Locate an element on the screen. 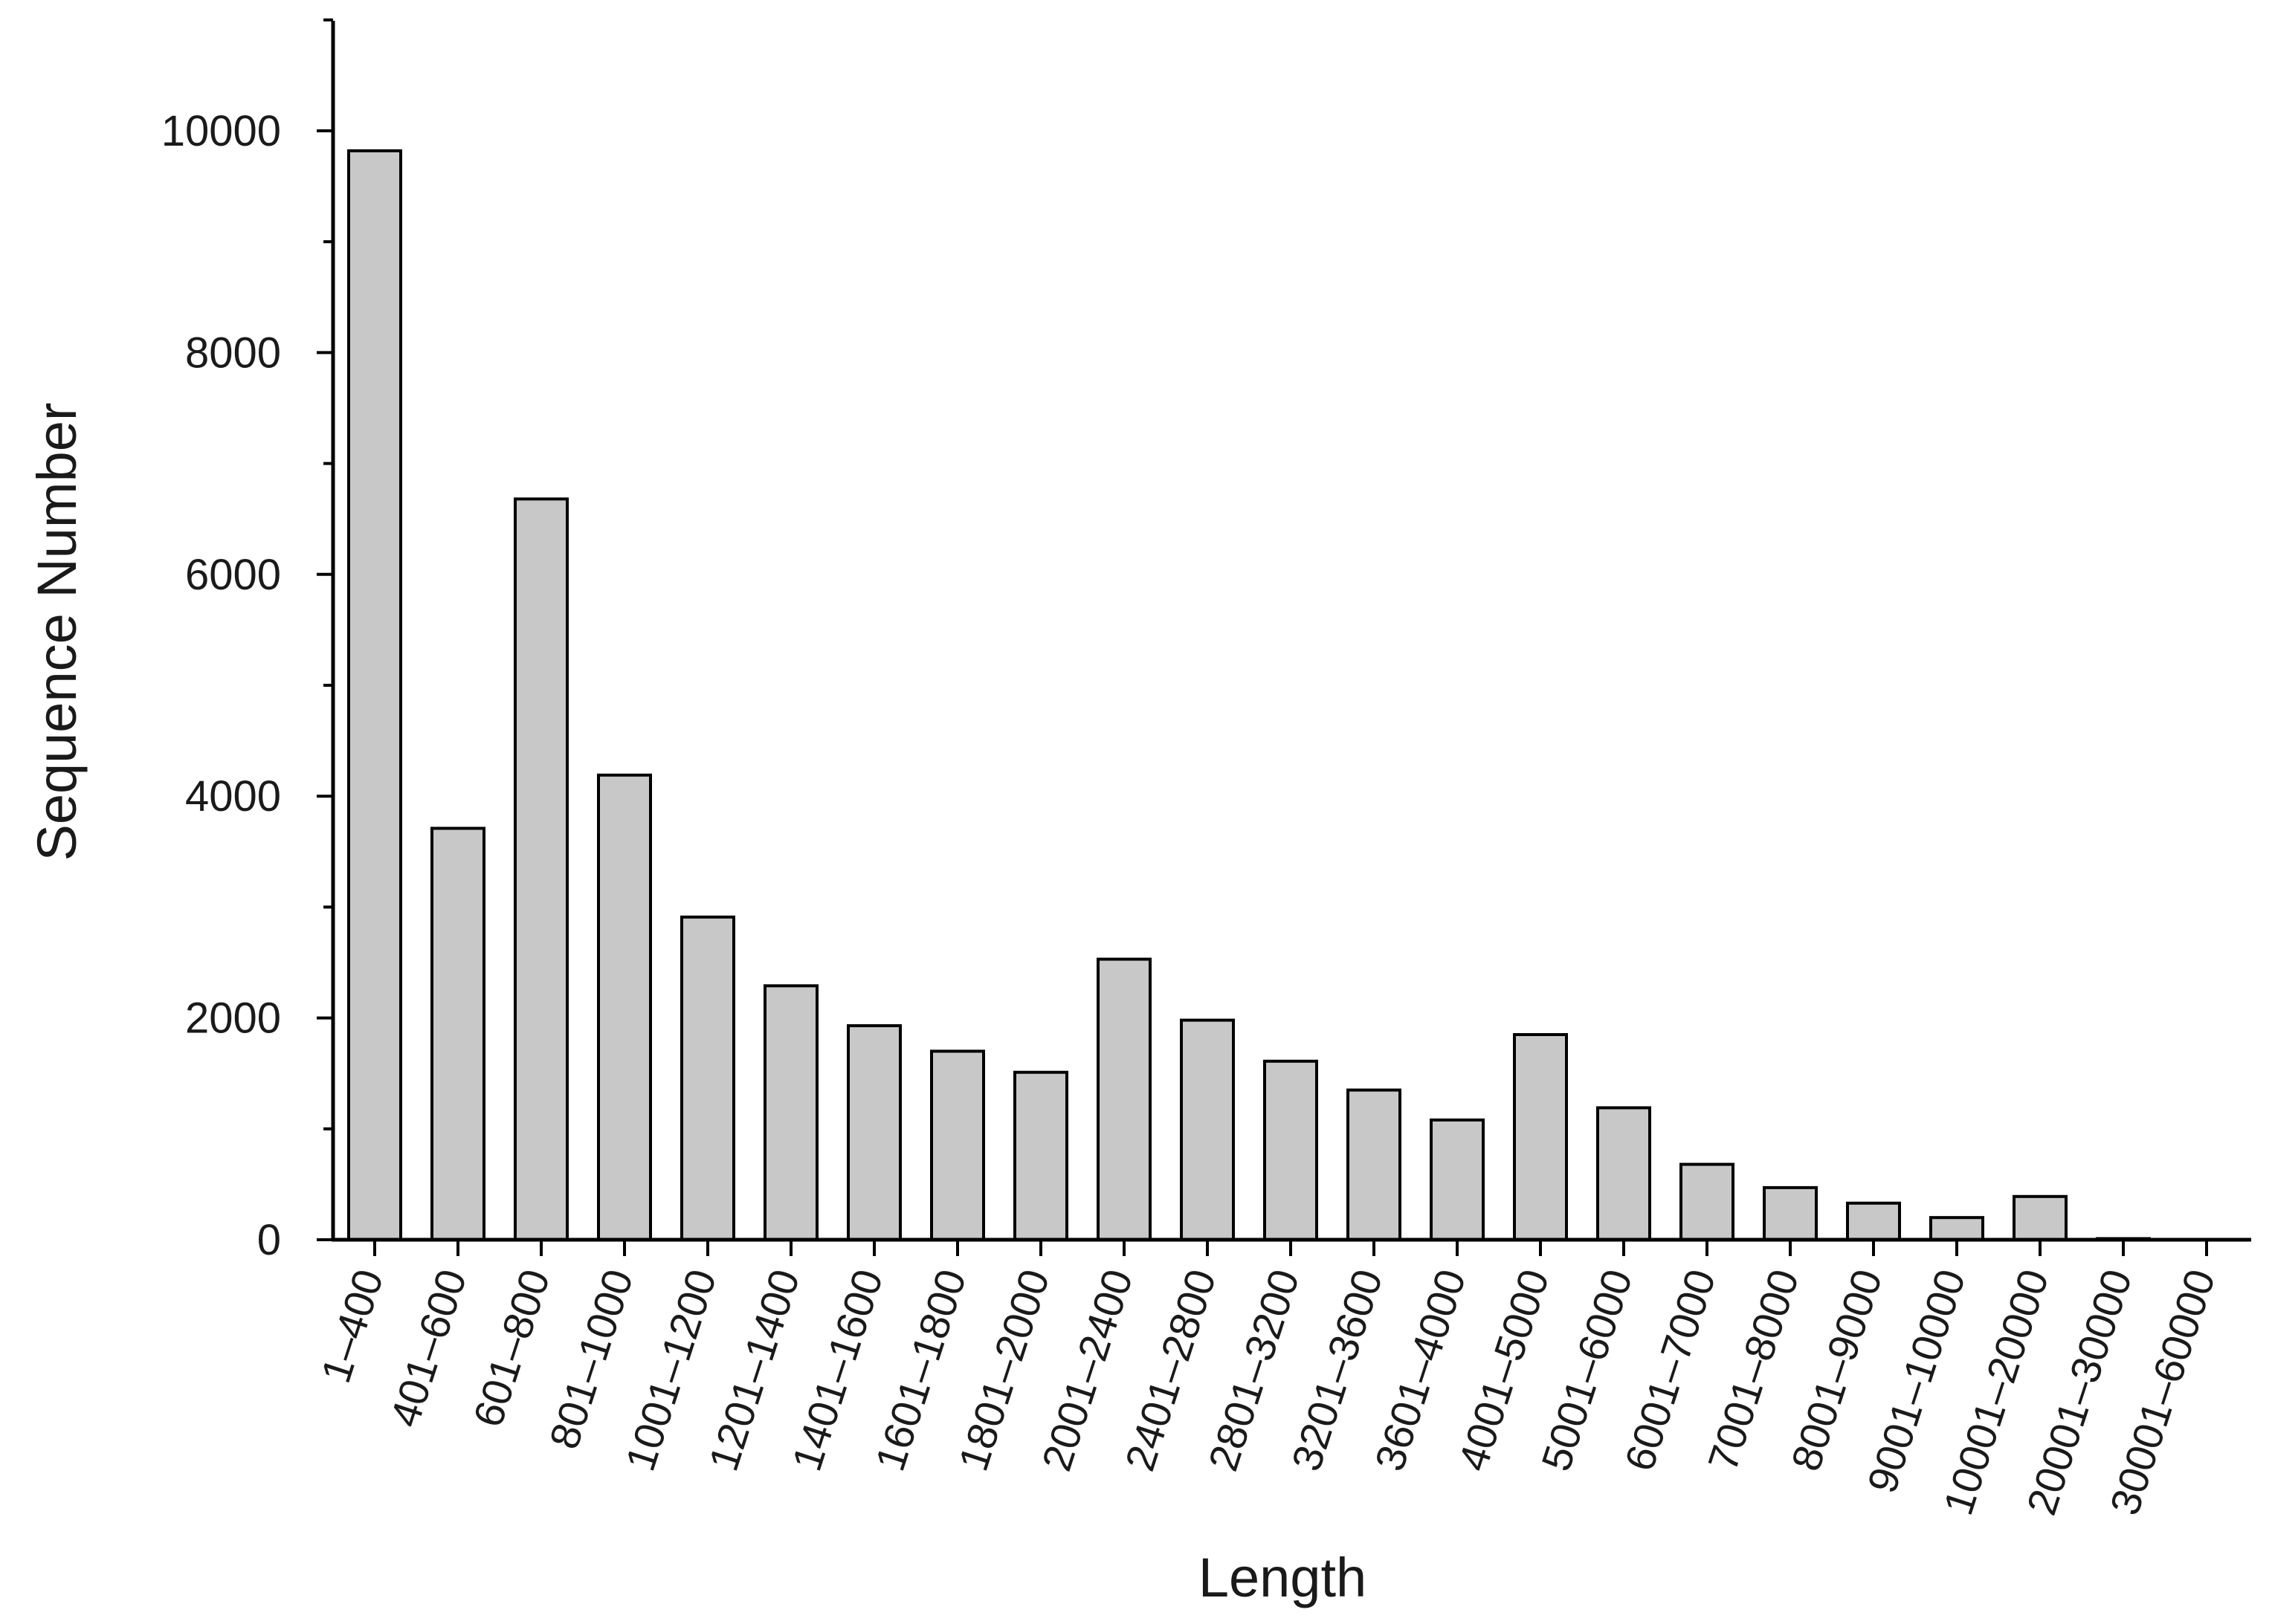 Image resolution: width=2272 pixels, height=1624 pixels. y-tick-label: 10000 is located at coordinates (221, 131).